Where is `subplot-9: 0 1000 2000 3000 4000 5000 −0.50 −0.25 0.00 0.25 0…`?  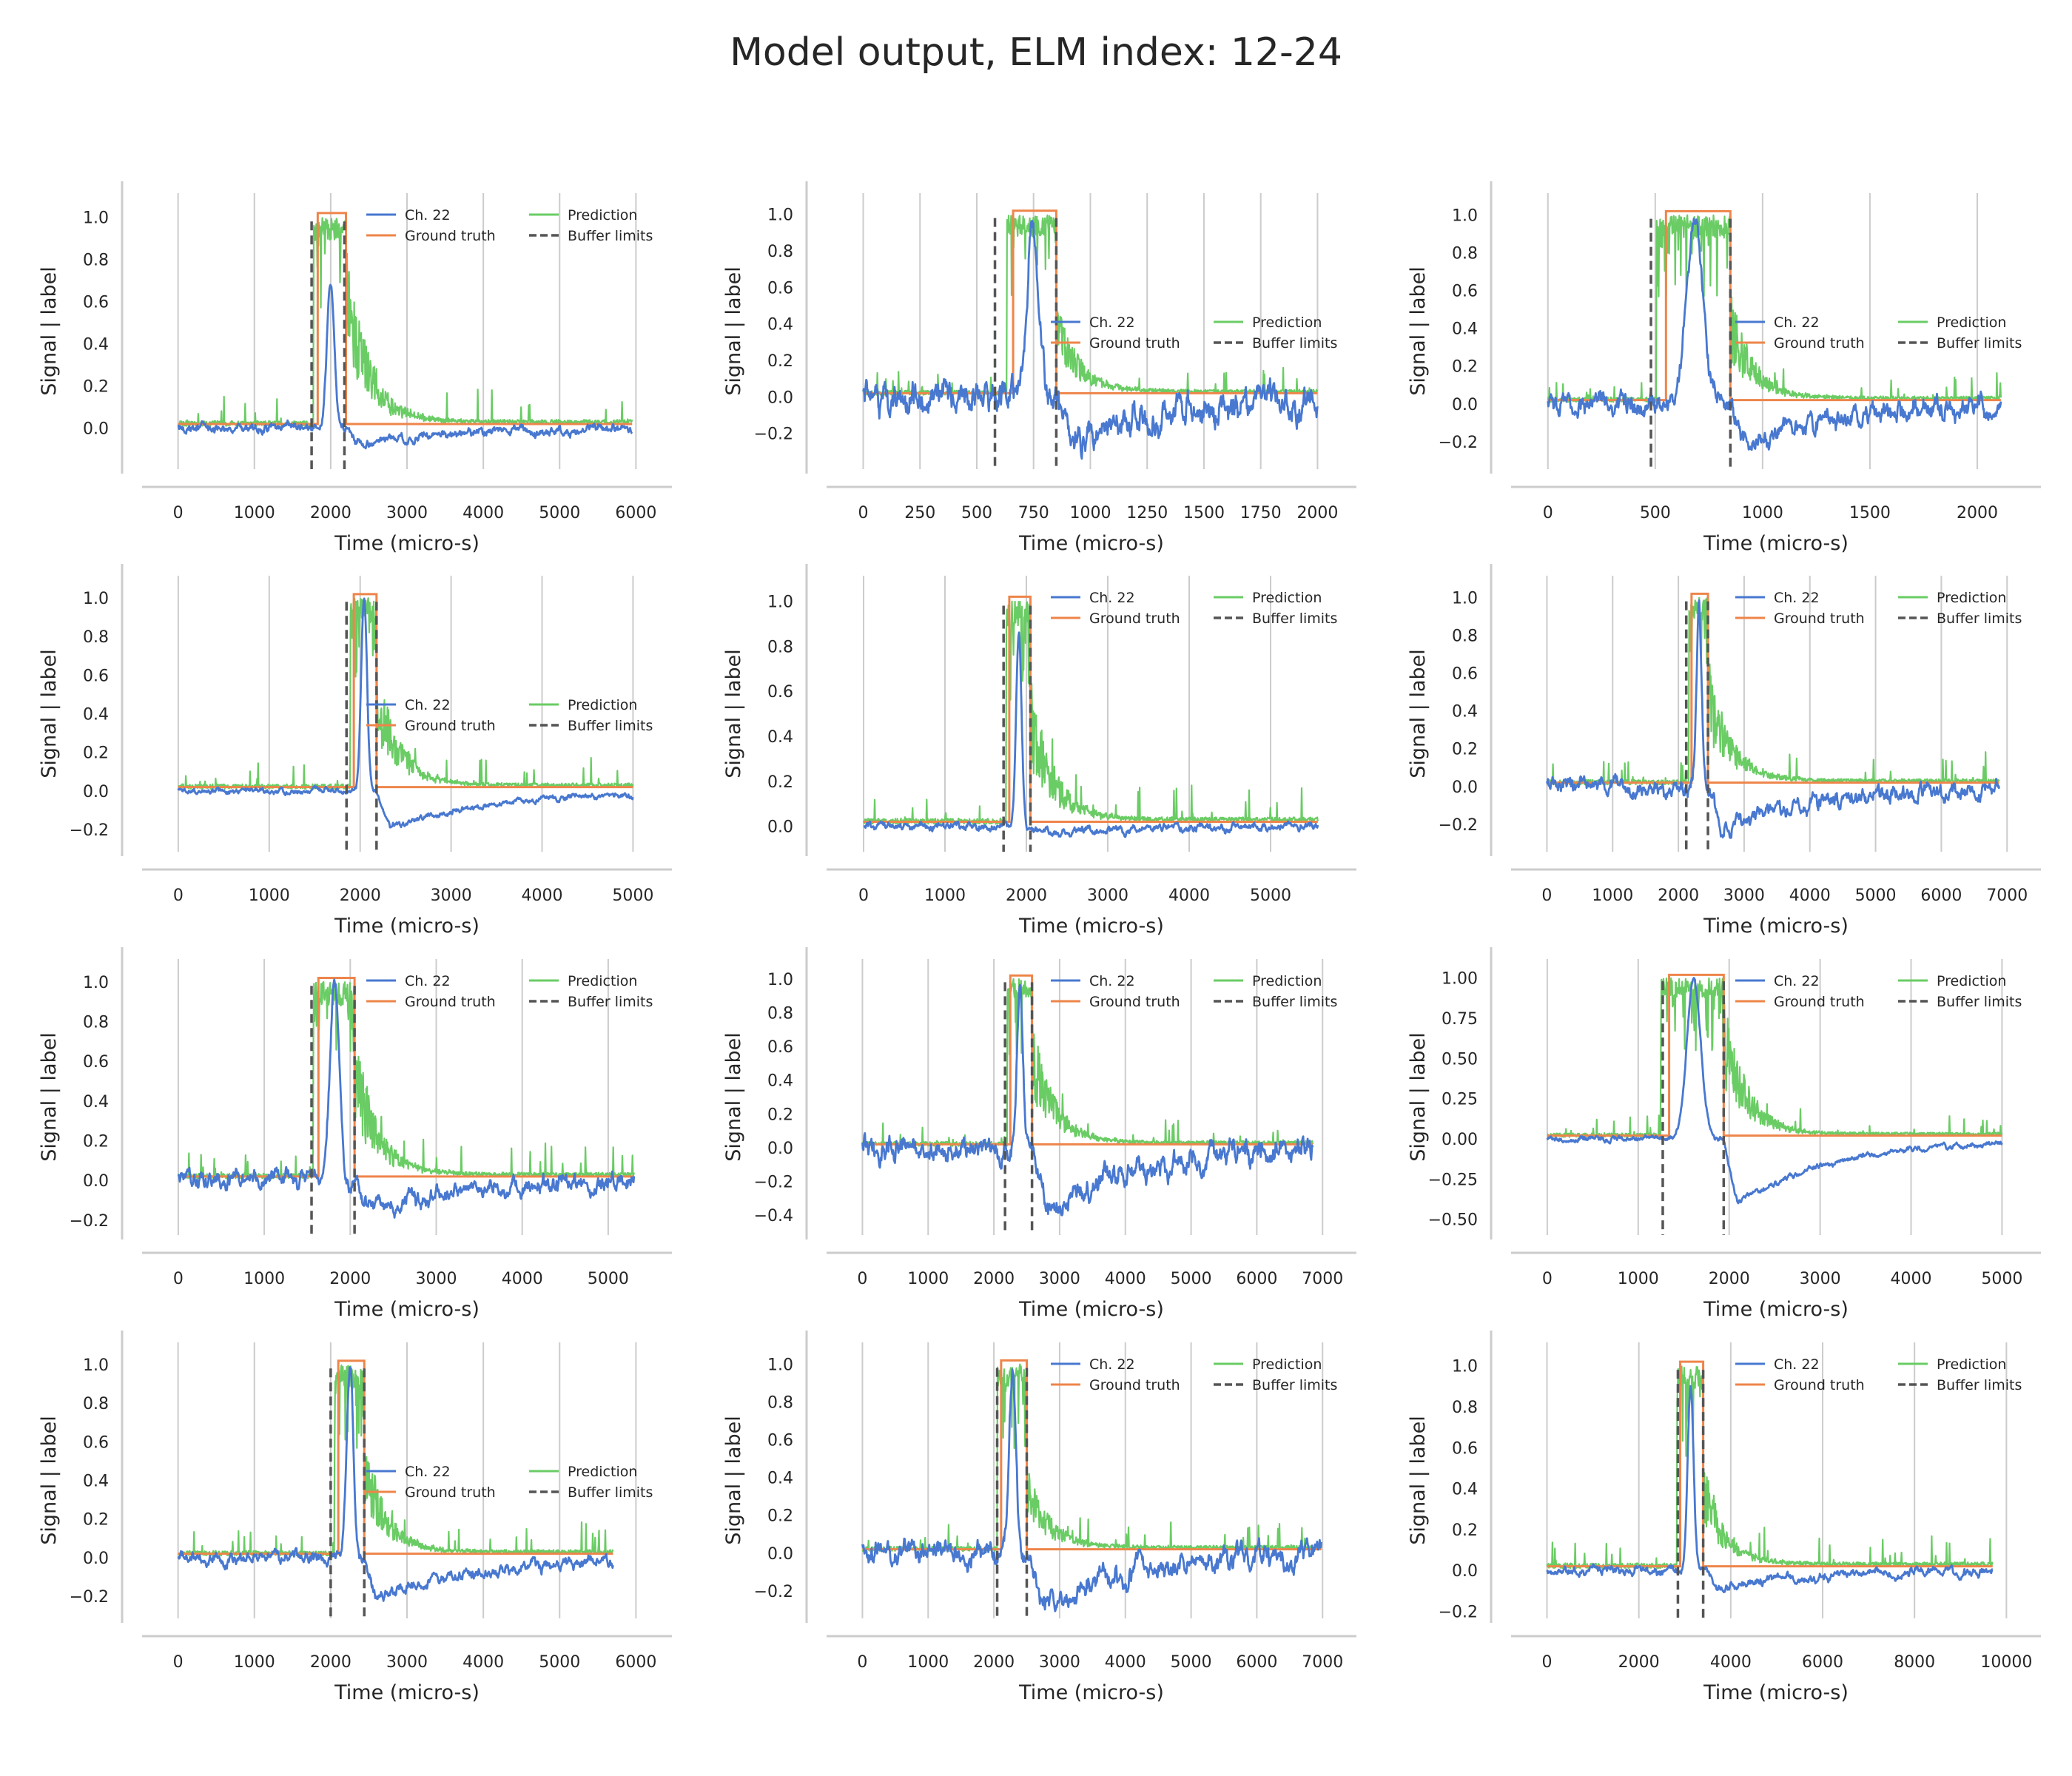 subplot-9: 0 1000 2000 3000 4000 5000 −0.50 −0.25 0.00 0.25 0… is located at coordinates (1724, 1134).